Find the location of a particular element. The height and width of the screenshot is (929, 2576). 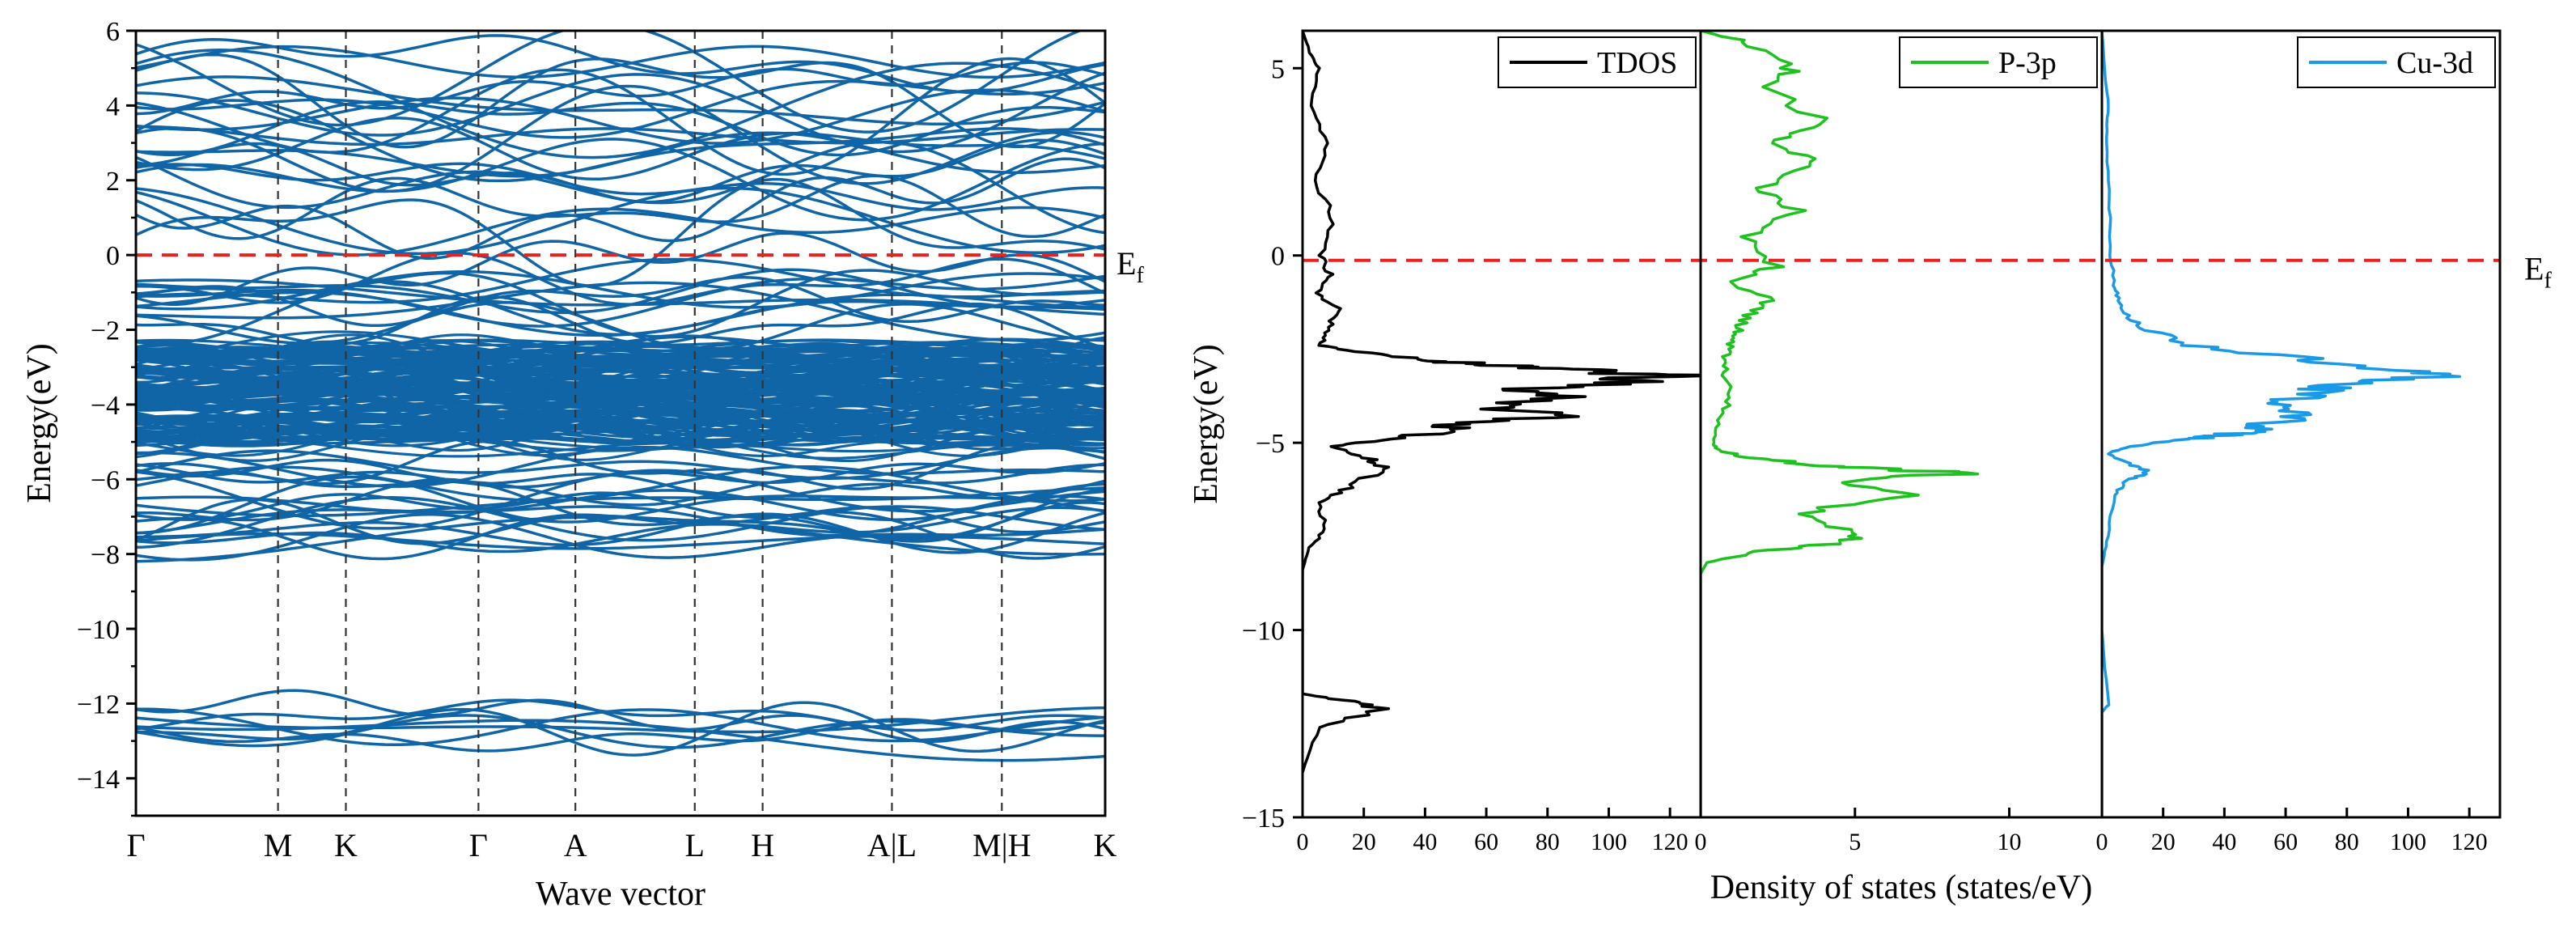

x-tick-label: 0 is located at coordinates (1701, 842).